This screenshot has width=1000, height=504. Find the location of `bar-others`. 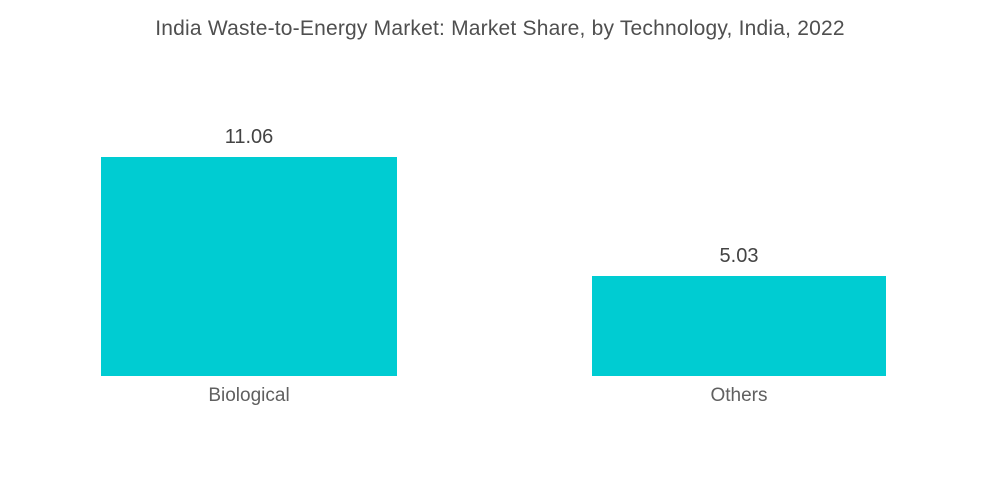

bar-others is located at coordinates (739, 326).